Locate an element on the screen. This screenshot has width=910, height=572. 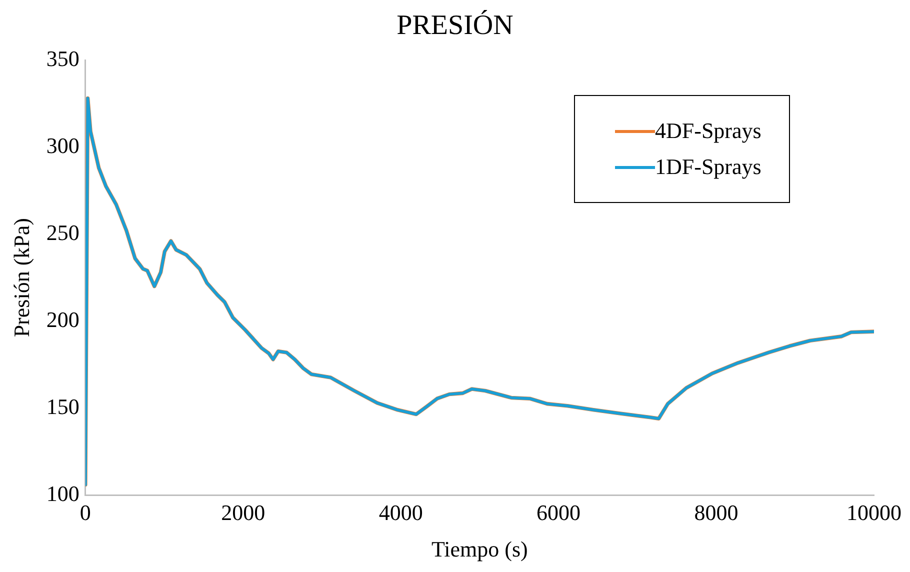
x-tick-label: 2000 is located at coordinates (243, 513).